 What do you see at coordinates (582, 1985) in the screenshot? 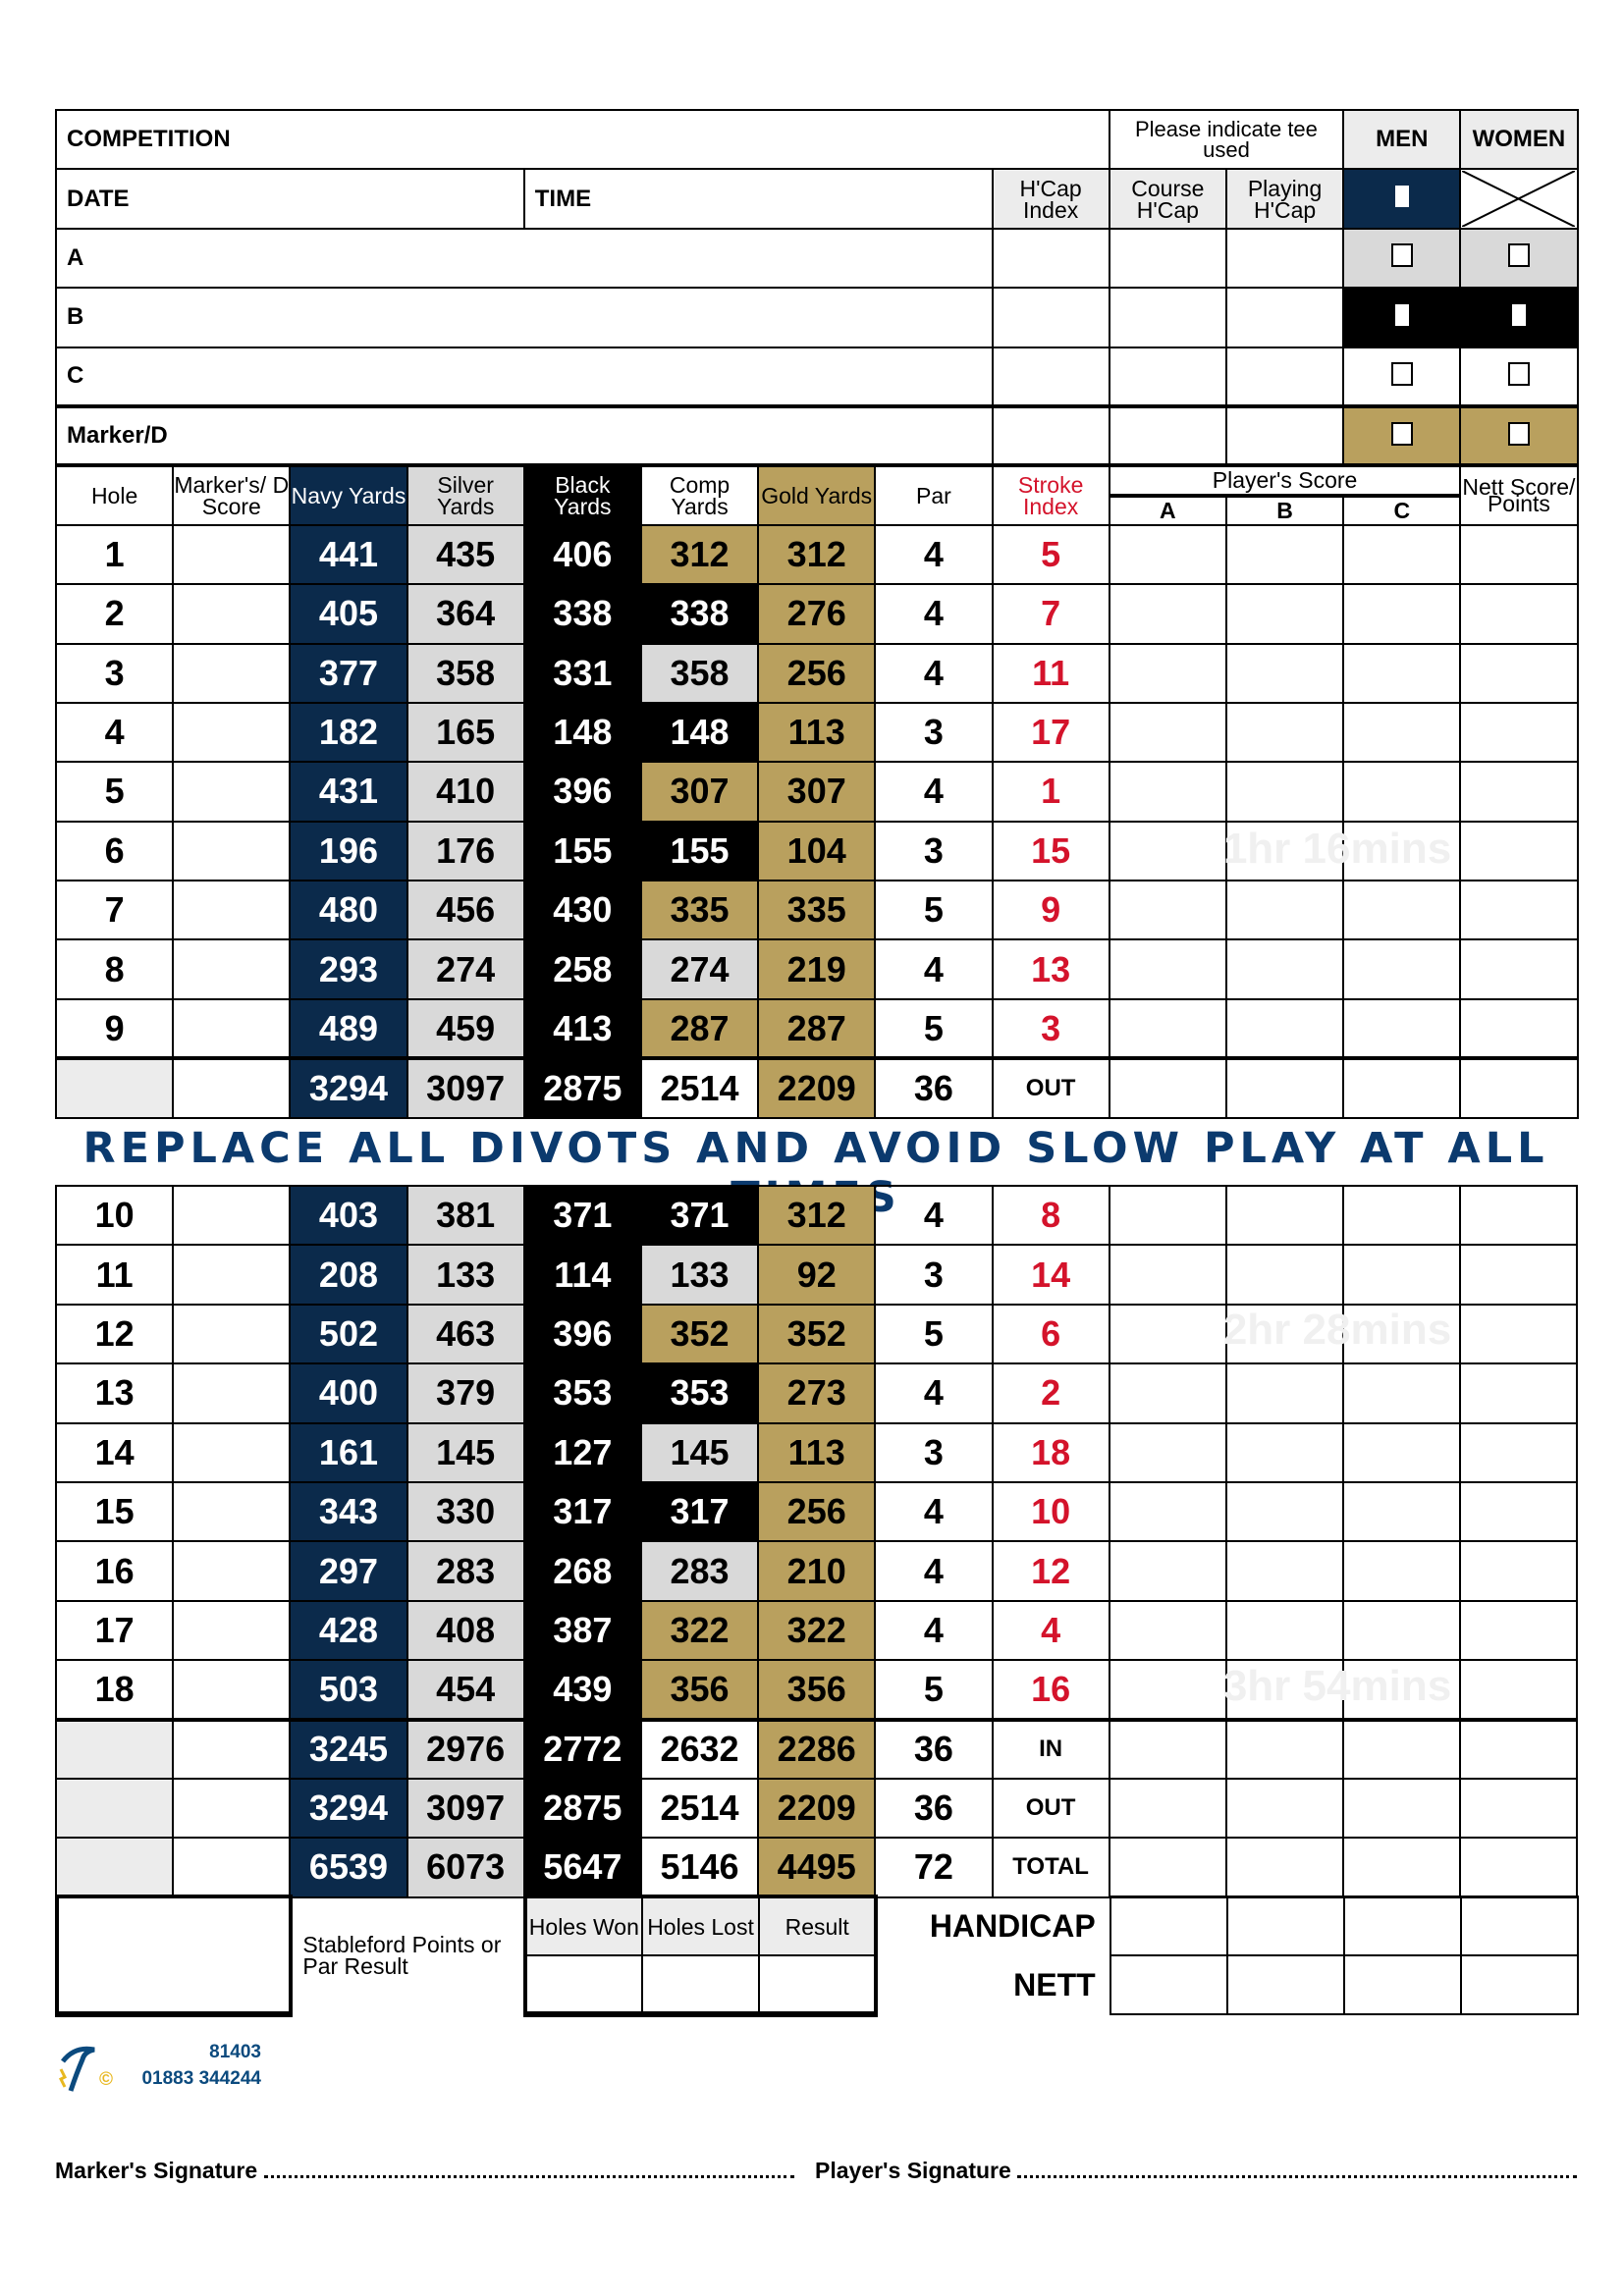
I see `holes-won-input` at bounding box center [582, 1985].